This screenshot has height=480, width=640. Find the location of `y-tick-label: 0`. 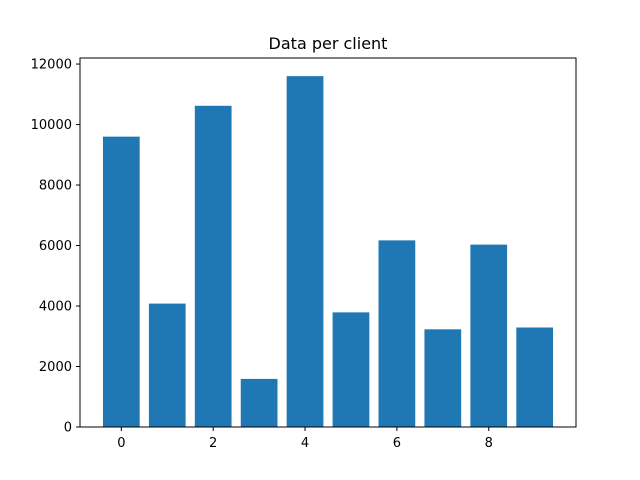

y-tick-label: 0 is located at coordinates (68, 428).